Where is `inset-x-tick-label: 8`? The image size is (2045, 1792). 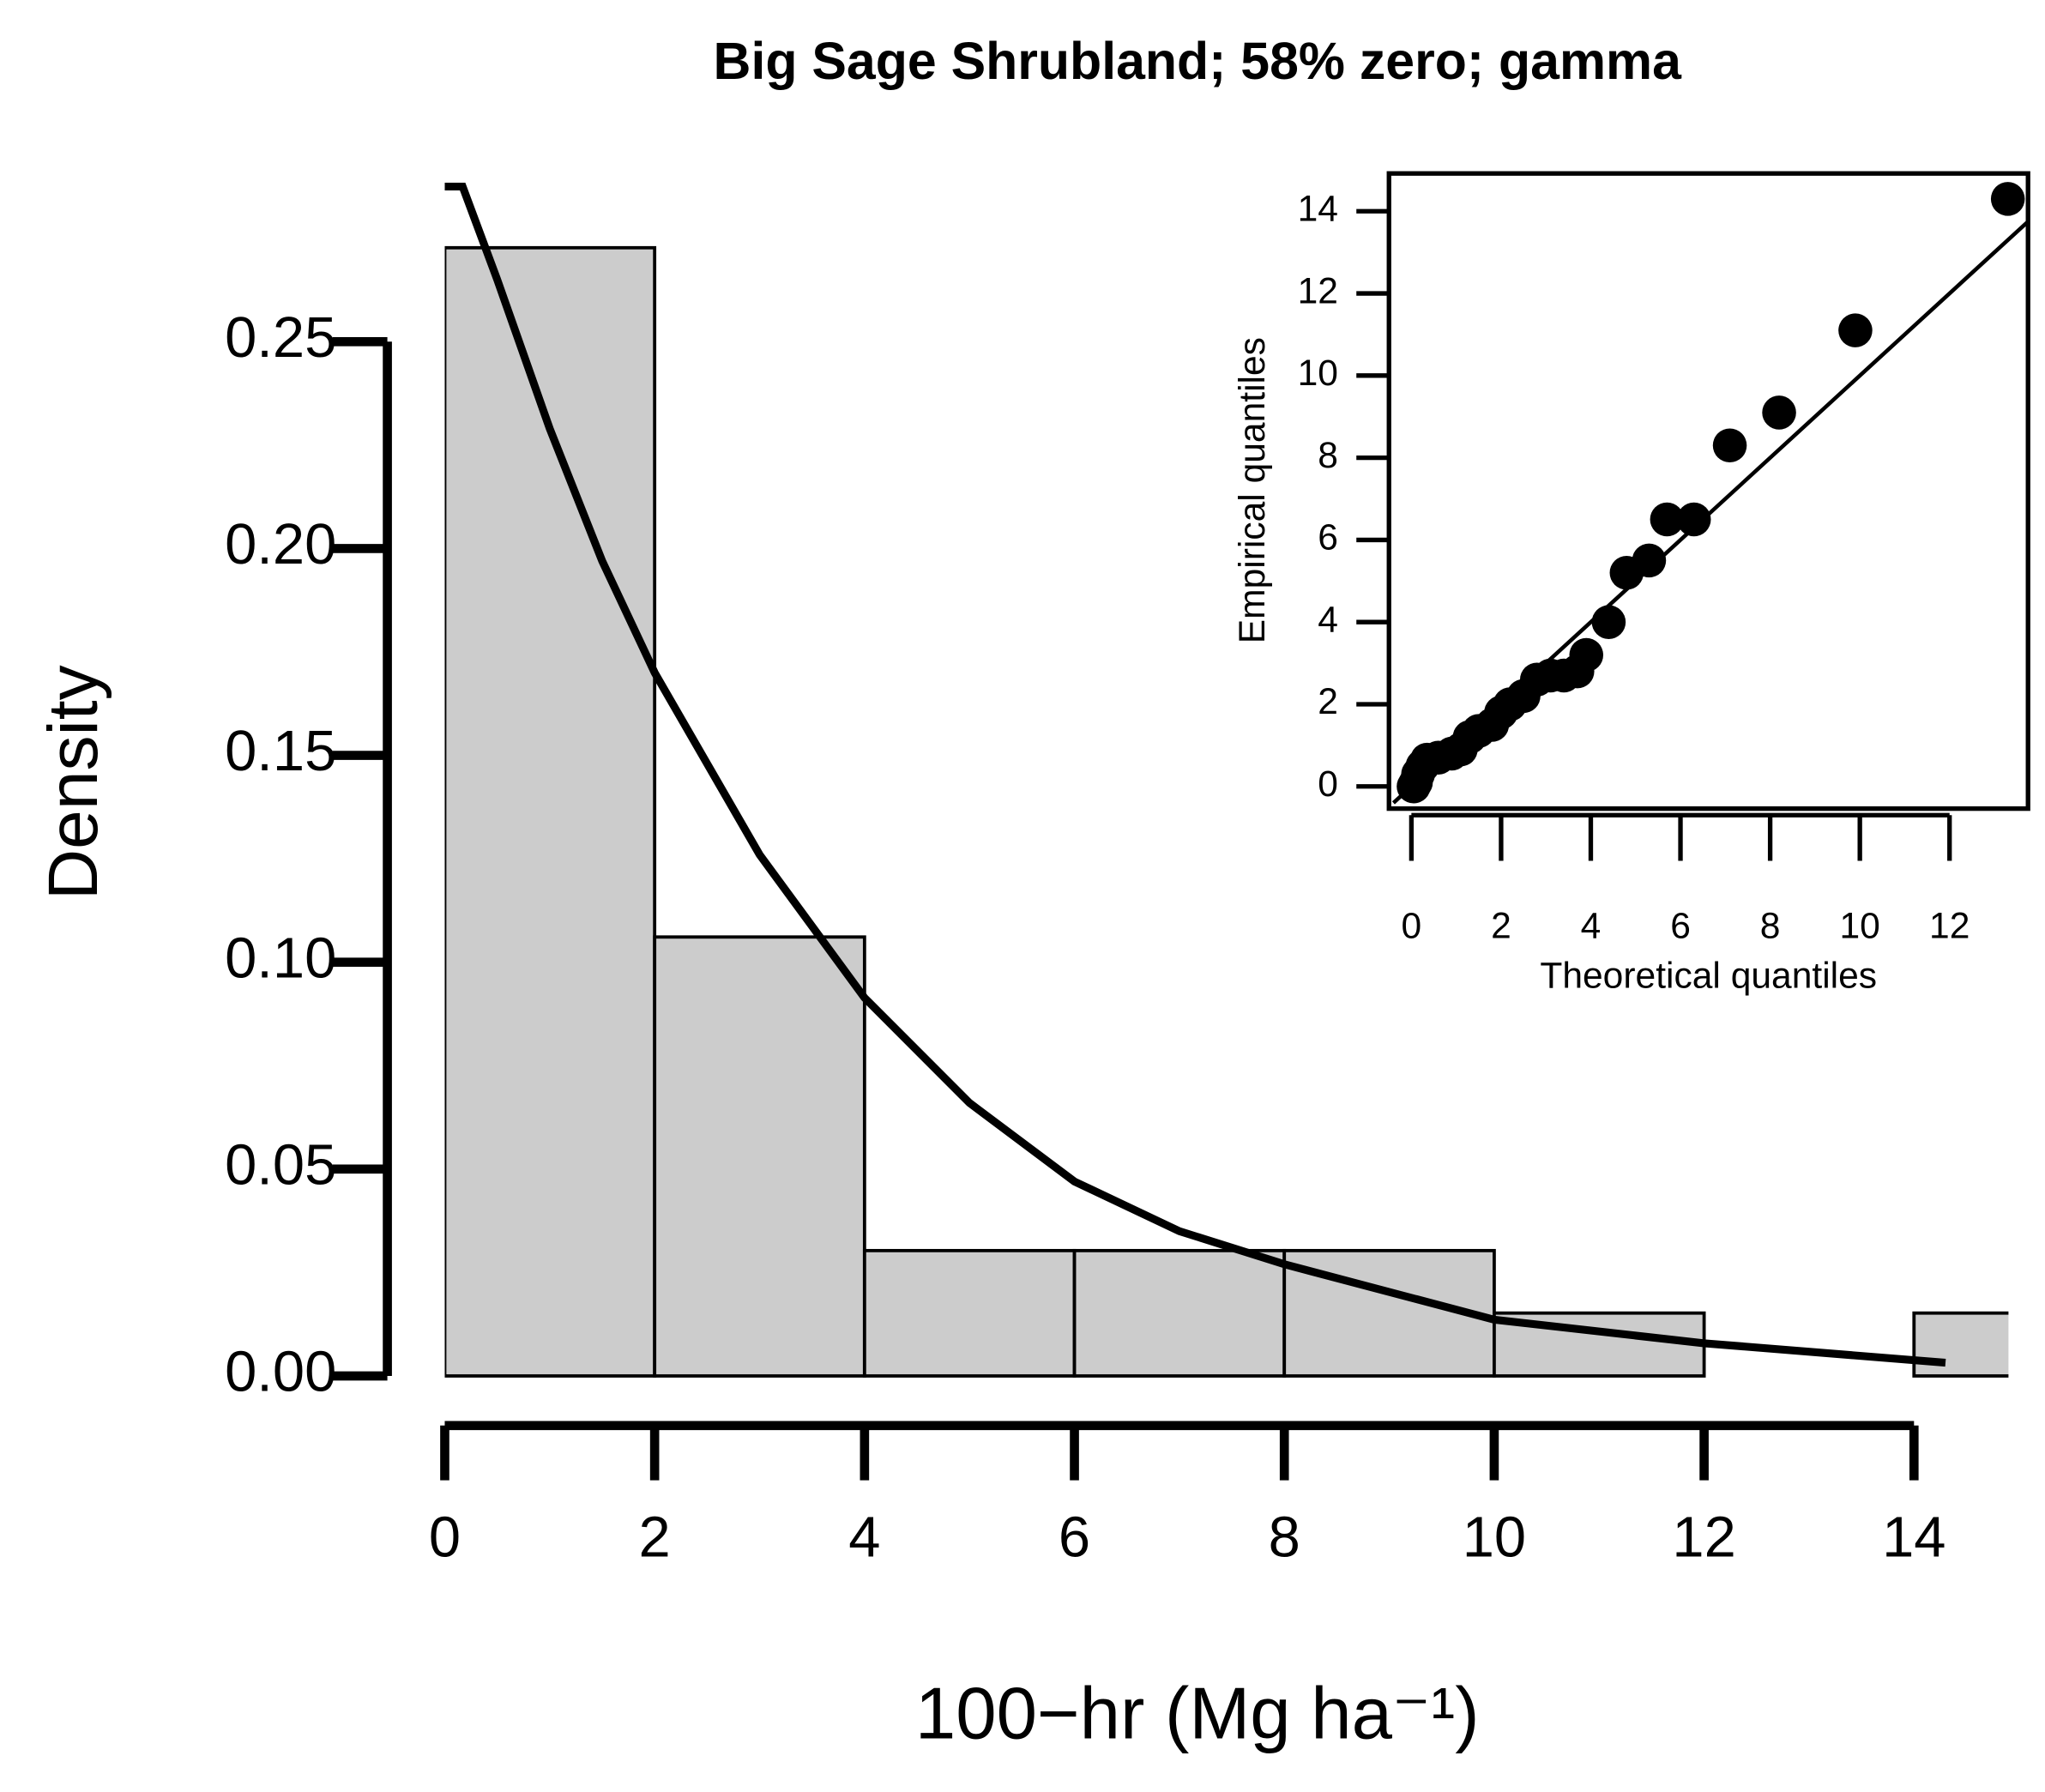
inset-x-tick-label: 8 is located at coordinates (1770, 926).